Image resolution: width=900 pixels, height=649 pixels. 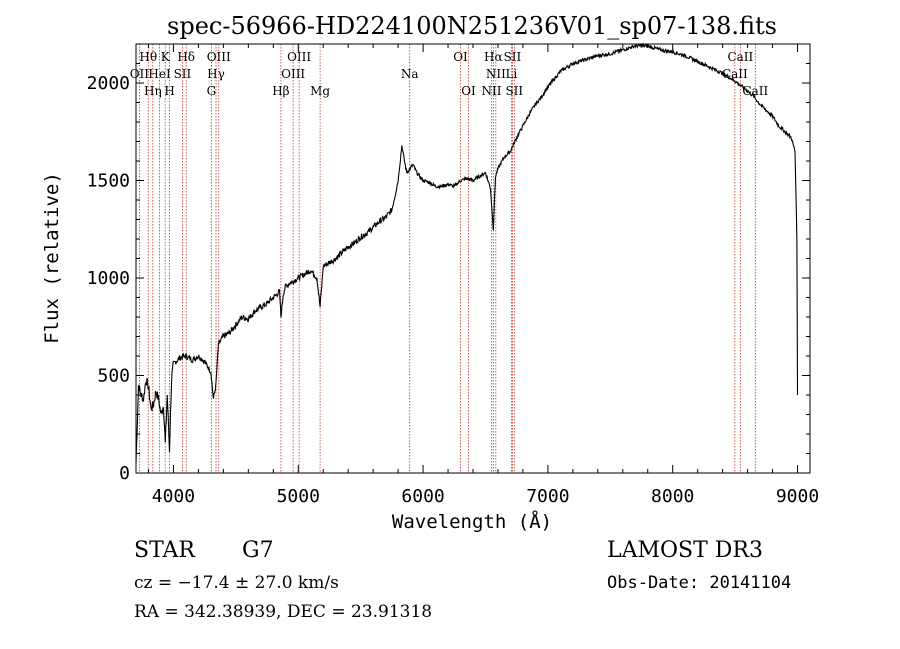 I want to click on object-class: STAR, so click(x=164, y=550).